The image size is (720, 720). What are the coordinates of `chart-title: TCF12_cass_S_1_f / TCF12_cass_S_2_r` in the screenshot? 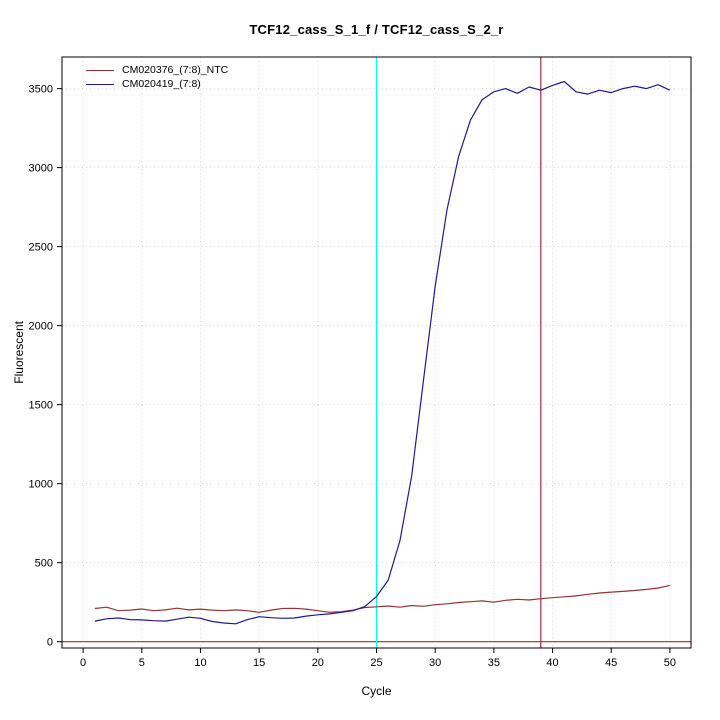 It's located at (376, 29).